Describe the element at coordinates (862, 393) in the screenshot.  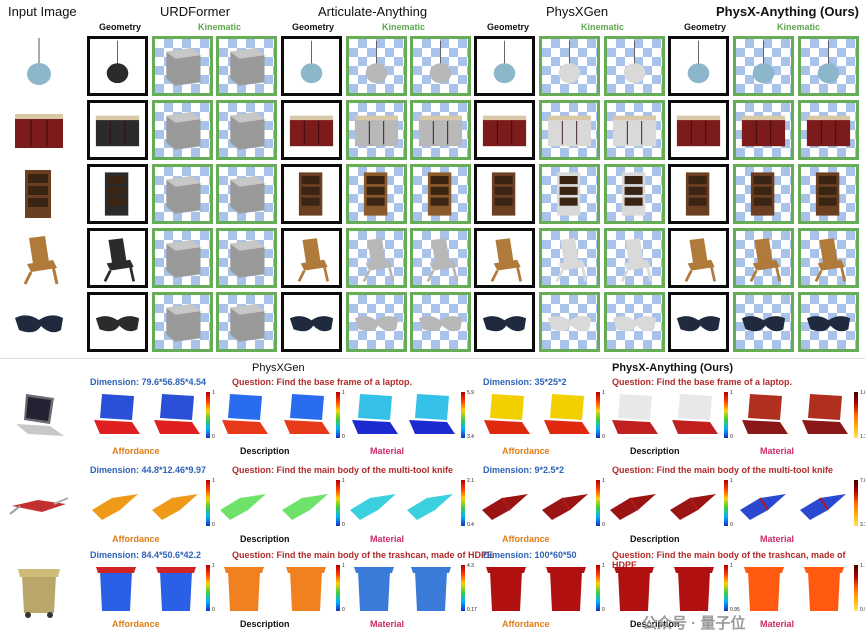
I see `scale-max: 1.8` at that location.